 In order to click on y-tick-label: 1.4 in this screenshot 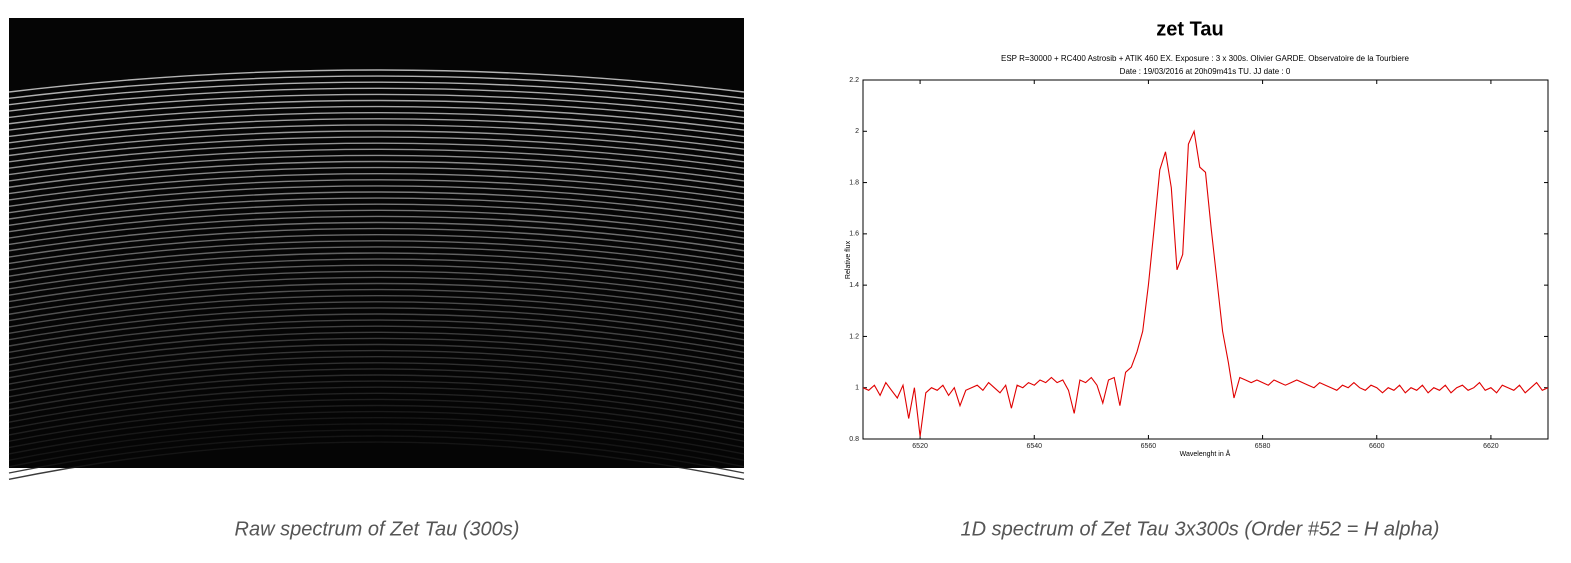, I will do `click(854, 285)`.